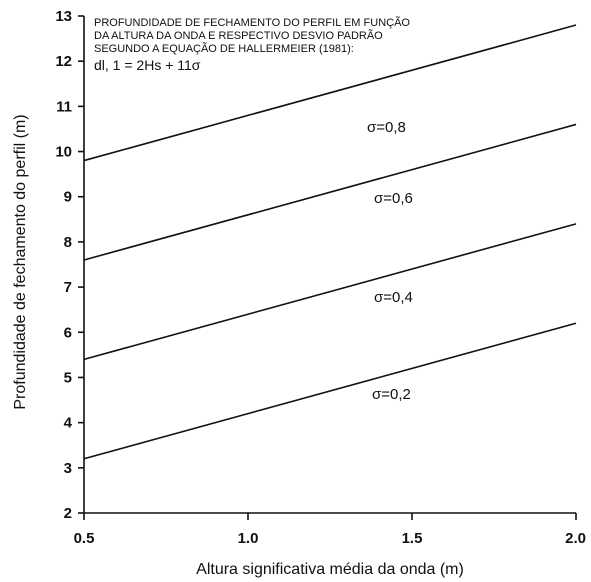 The width and height of the screenshot is (591, 582). I want to click on x-tick-label: 1.0, so click(248, 538).